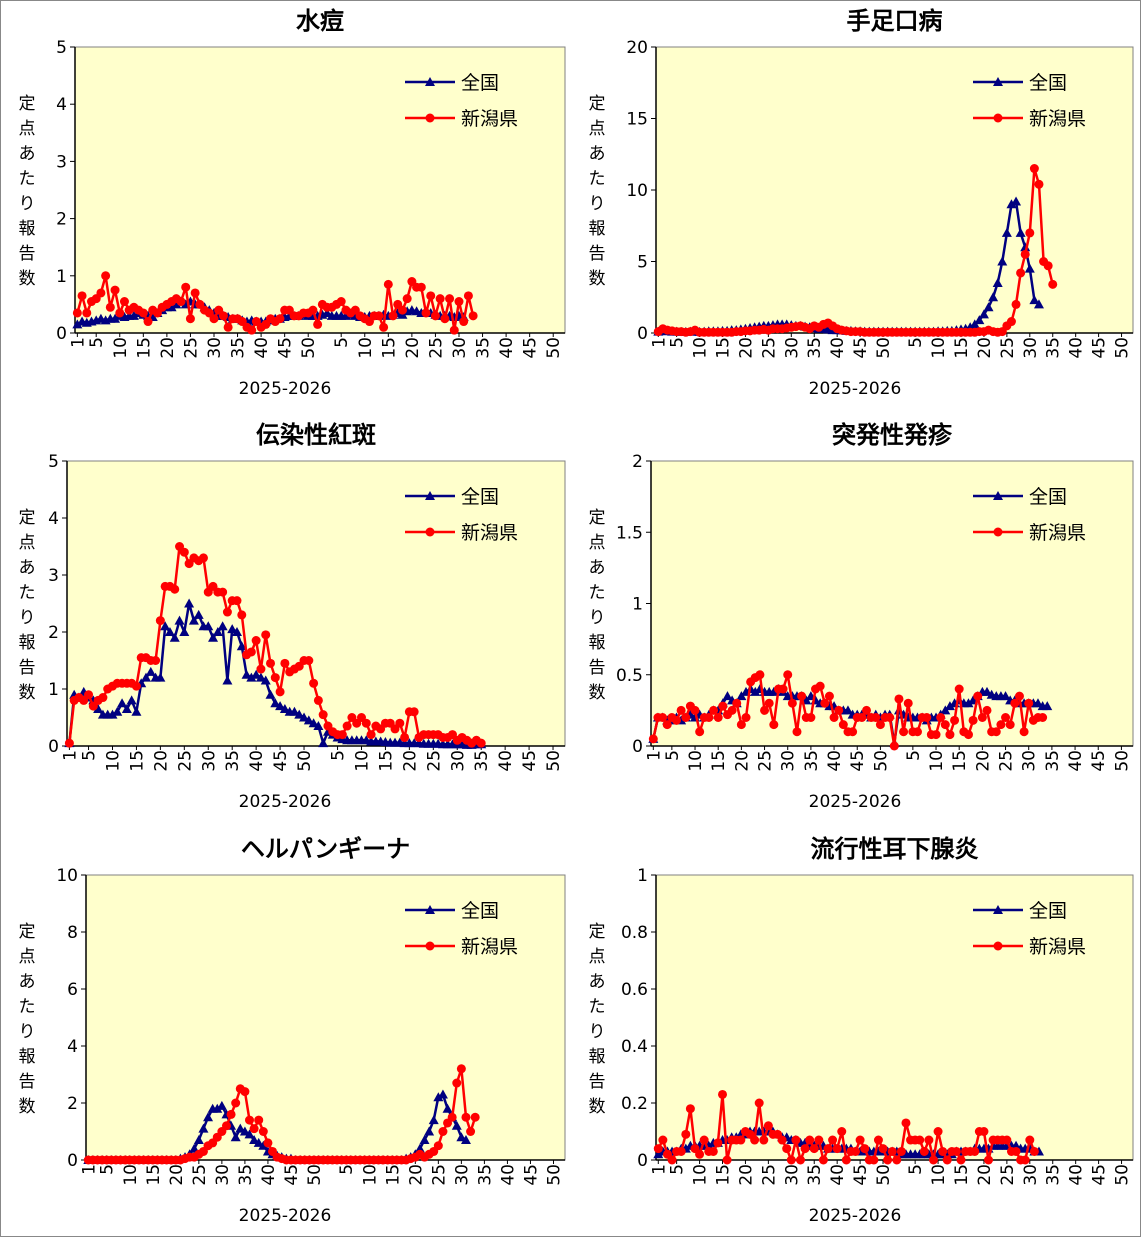  Describe the element at coordinates (1053, 761) in the screenshot. I see `x-tick-label: 35` at that location.